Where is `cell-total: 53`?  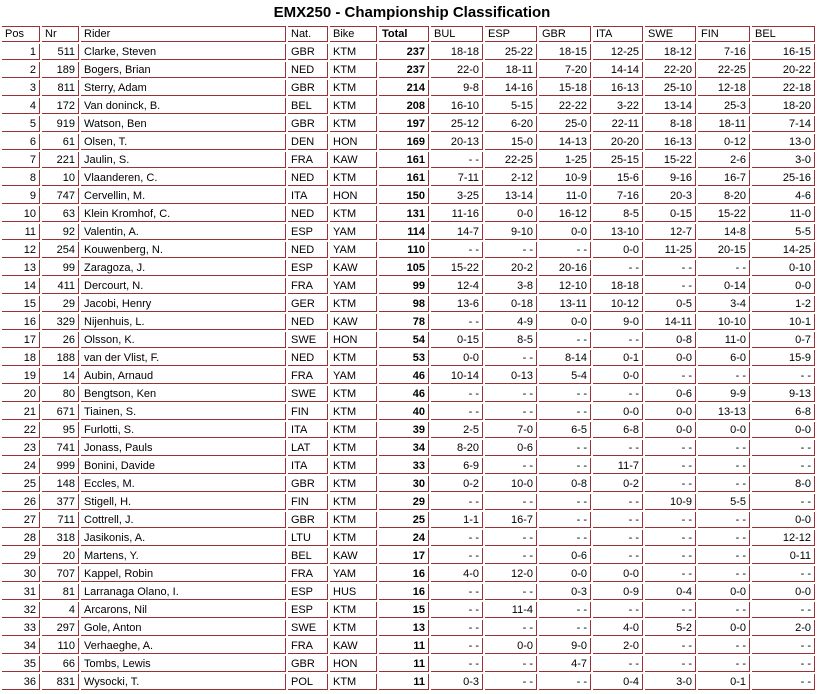
cell-total: 53 is located at coordinates (404, 358).